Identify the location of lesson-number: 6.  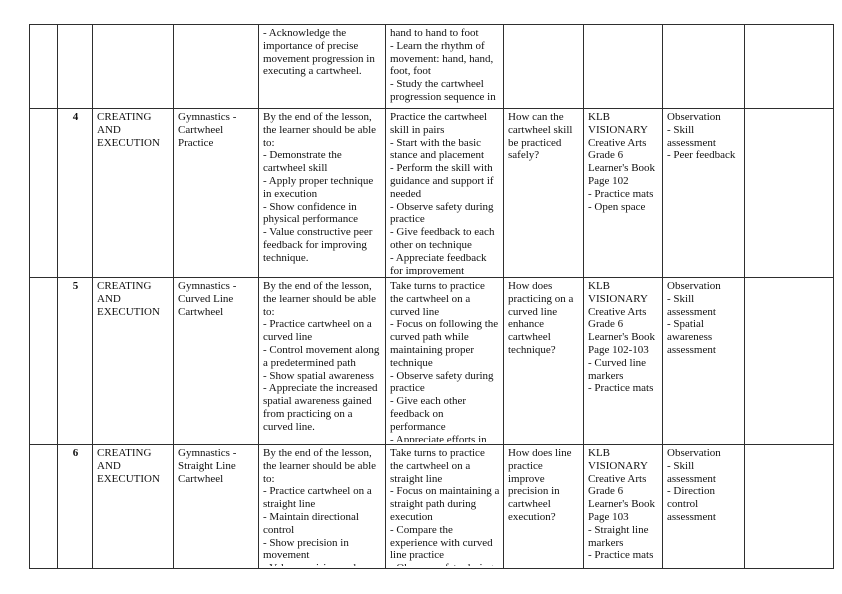
(75, 453).